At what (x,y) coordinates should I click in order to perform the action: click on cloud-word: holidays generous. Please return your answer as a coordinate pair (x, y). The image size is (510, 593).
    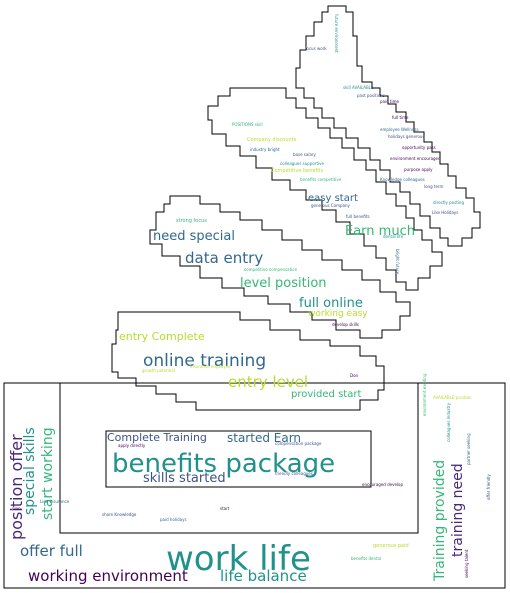
    Looking at the image, I should click on (406, 136).